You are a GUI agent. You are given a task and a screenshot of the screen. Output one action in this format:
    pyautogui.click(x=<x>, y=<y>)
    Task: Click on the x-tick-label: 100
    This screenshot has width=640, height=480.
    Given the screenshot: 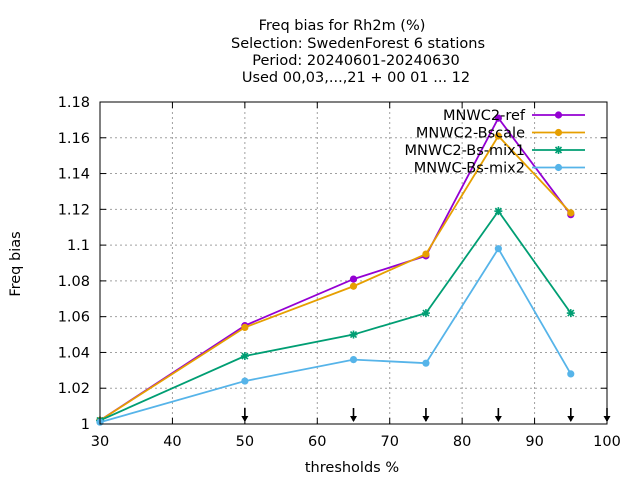 What is the action you would take?
    pyautogui.click(x=607, y=442)
    